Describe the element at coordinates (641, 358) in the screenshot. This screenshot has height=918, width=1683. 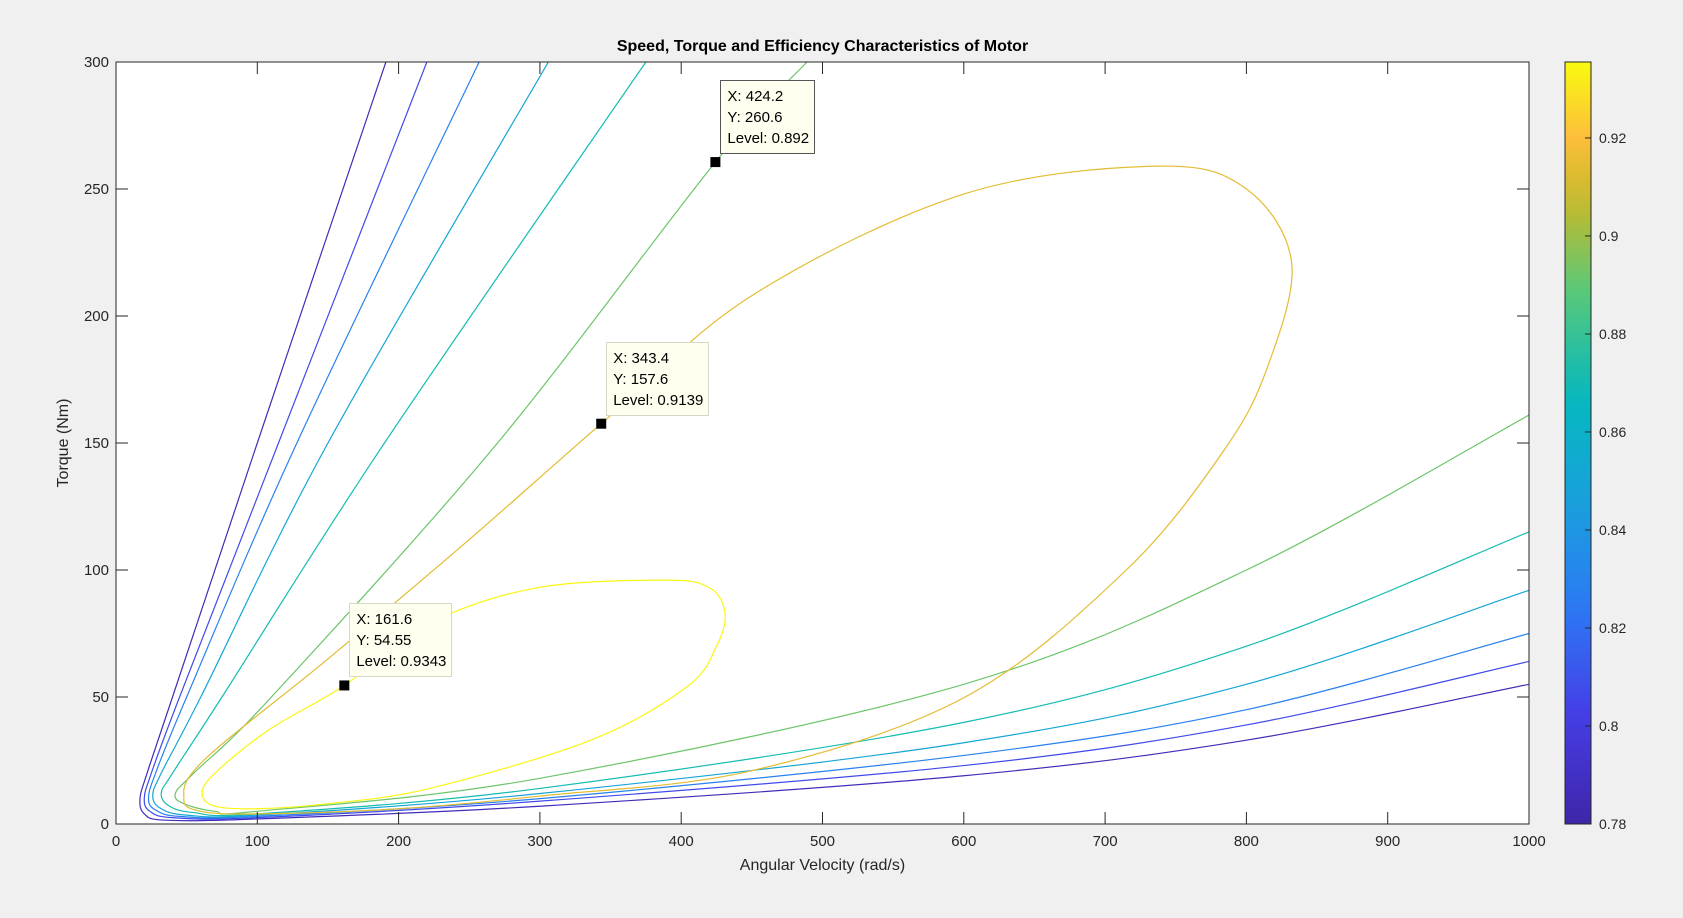
I see `datatip-line: X: 343.4` at that location.